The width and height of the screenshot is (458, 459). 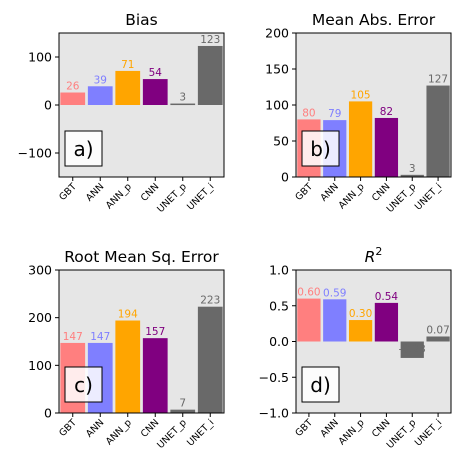 I want to click on panel-title: Root Mean Sq. Error, so click(x=141, y=257).